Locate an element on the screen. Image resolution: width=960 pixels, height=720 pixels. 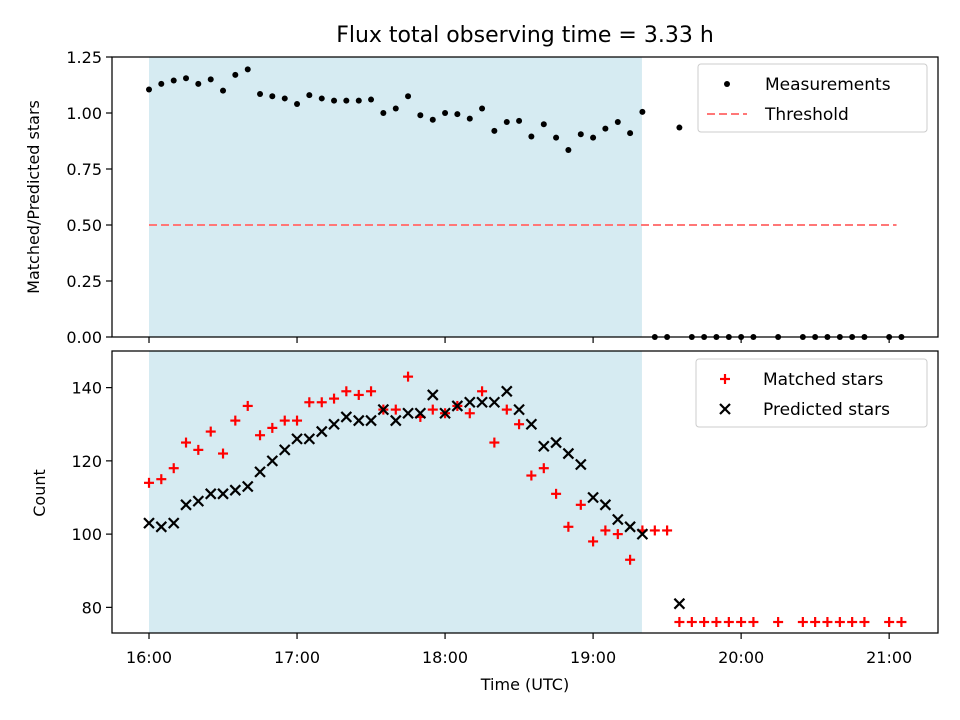
legend-predicted-cross is located at coordinates (725, 409).